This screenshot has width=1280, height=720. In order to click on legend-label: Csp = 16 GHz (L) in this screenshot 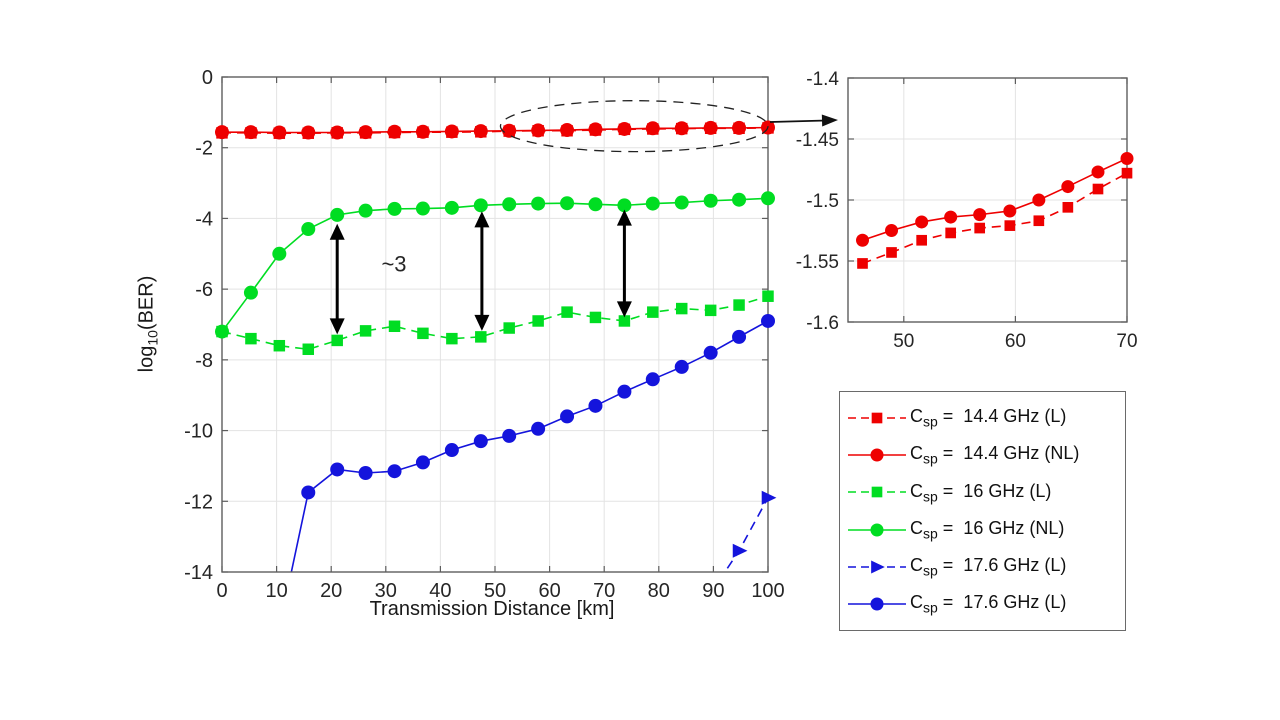, I will do `click(981, 492)`.